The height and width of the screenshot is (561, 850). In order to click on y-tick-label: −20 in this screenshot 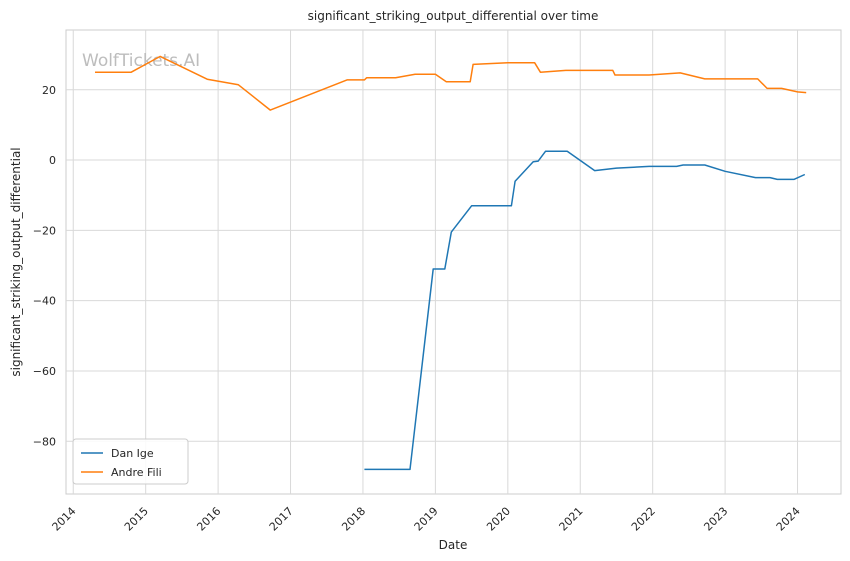, I will do `click(44, 230)`.